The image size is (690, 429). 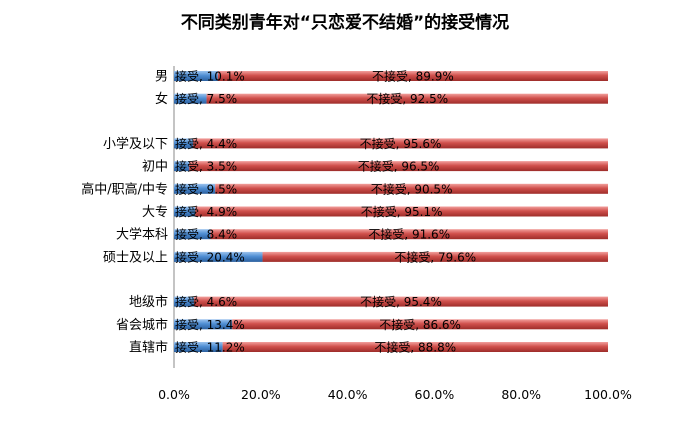 I want to click on data-label-not-accept: 不接受, 88.8%, so click(x=415, y=347).